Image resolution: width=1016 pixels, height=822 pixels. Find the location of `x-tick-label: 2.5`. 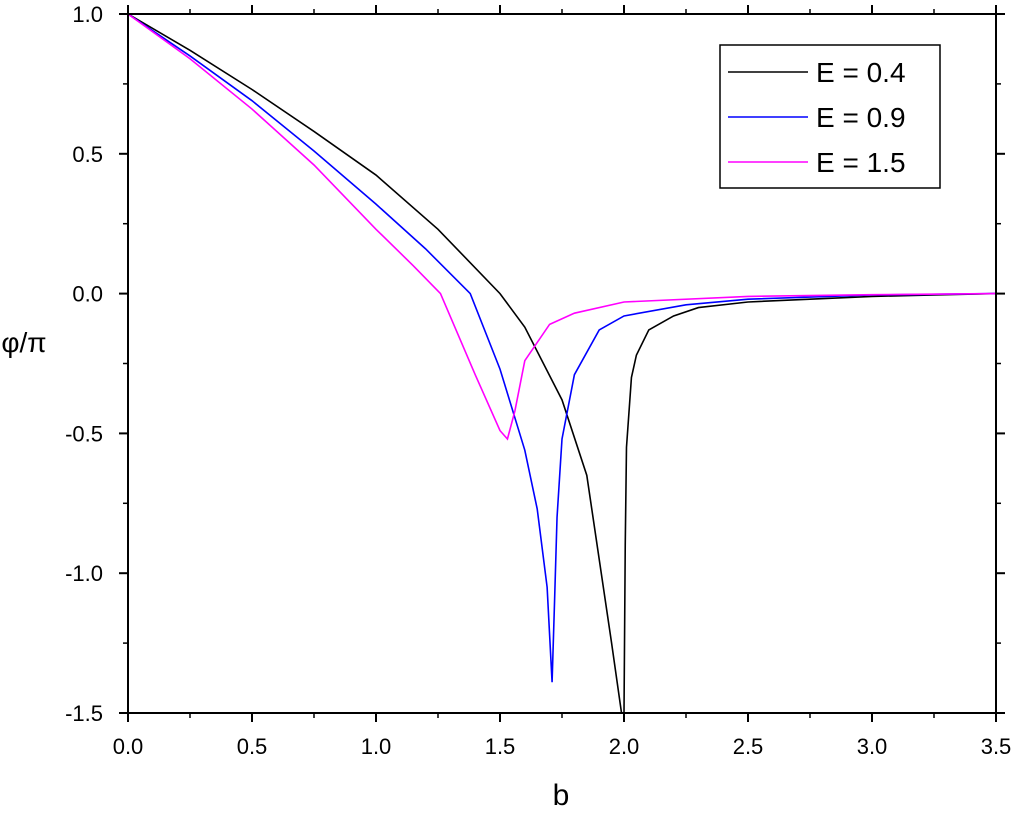

x-tick-label: 2.5 is located at coordinates (748, 746).